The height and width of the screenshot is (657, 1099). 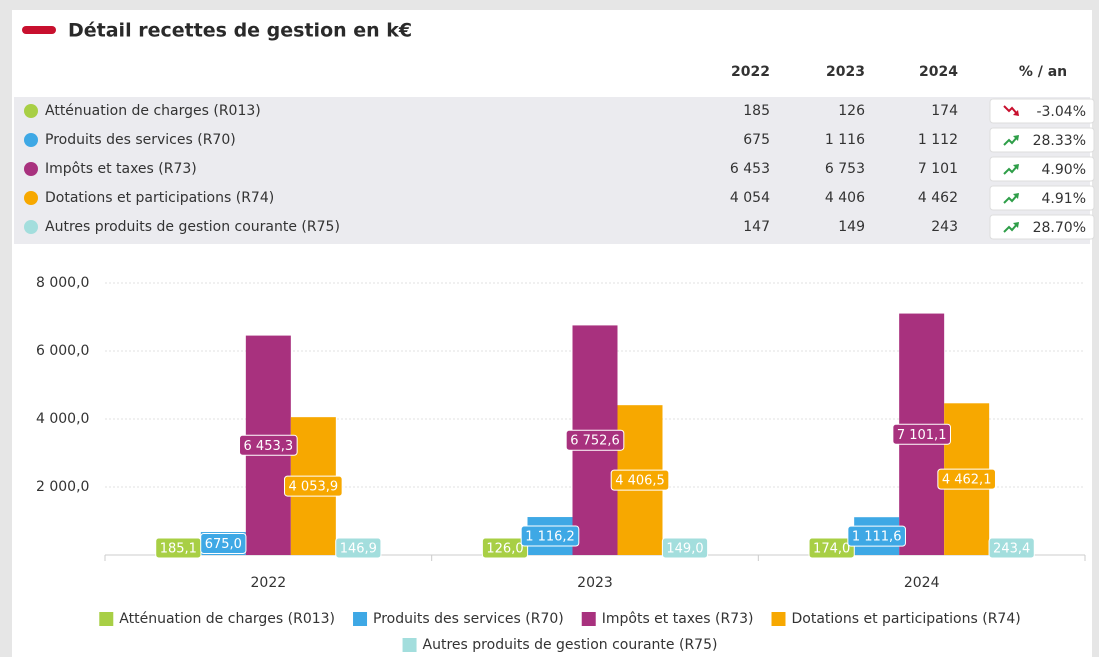 I want to click on value-label-text: 675,0, so click(x=223, y=544).